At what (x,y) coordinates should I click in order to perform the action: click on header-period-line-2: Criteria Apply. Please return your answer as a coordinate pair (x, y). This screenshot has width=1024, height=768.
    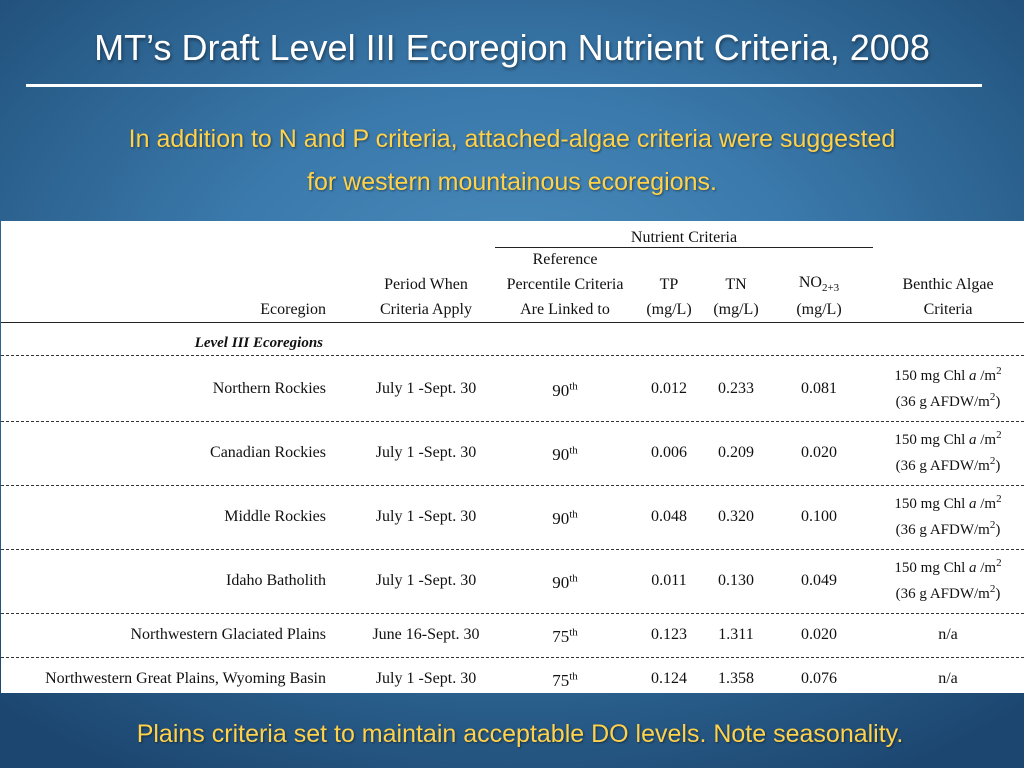
    Looking at the image, I should click on (426, 309).